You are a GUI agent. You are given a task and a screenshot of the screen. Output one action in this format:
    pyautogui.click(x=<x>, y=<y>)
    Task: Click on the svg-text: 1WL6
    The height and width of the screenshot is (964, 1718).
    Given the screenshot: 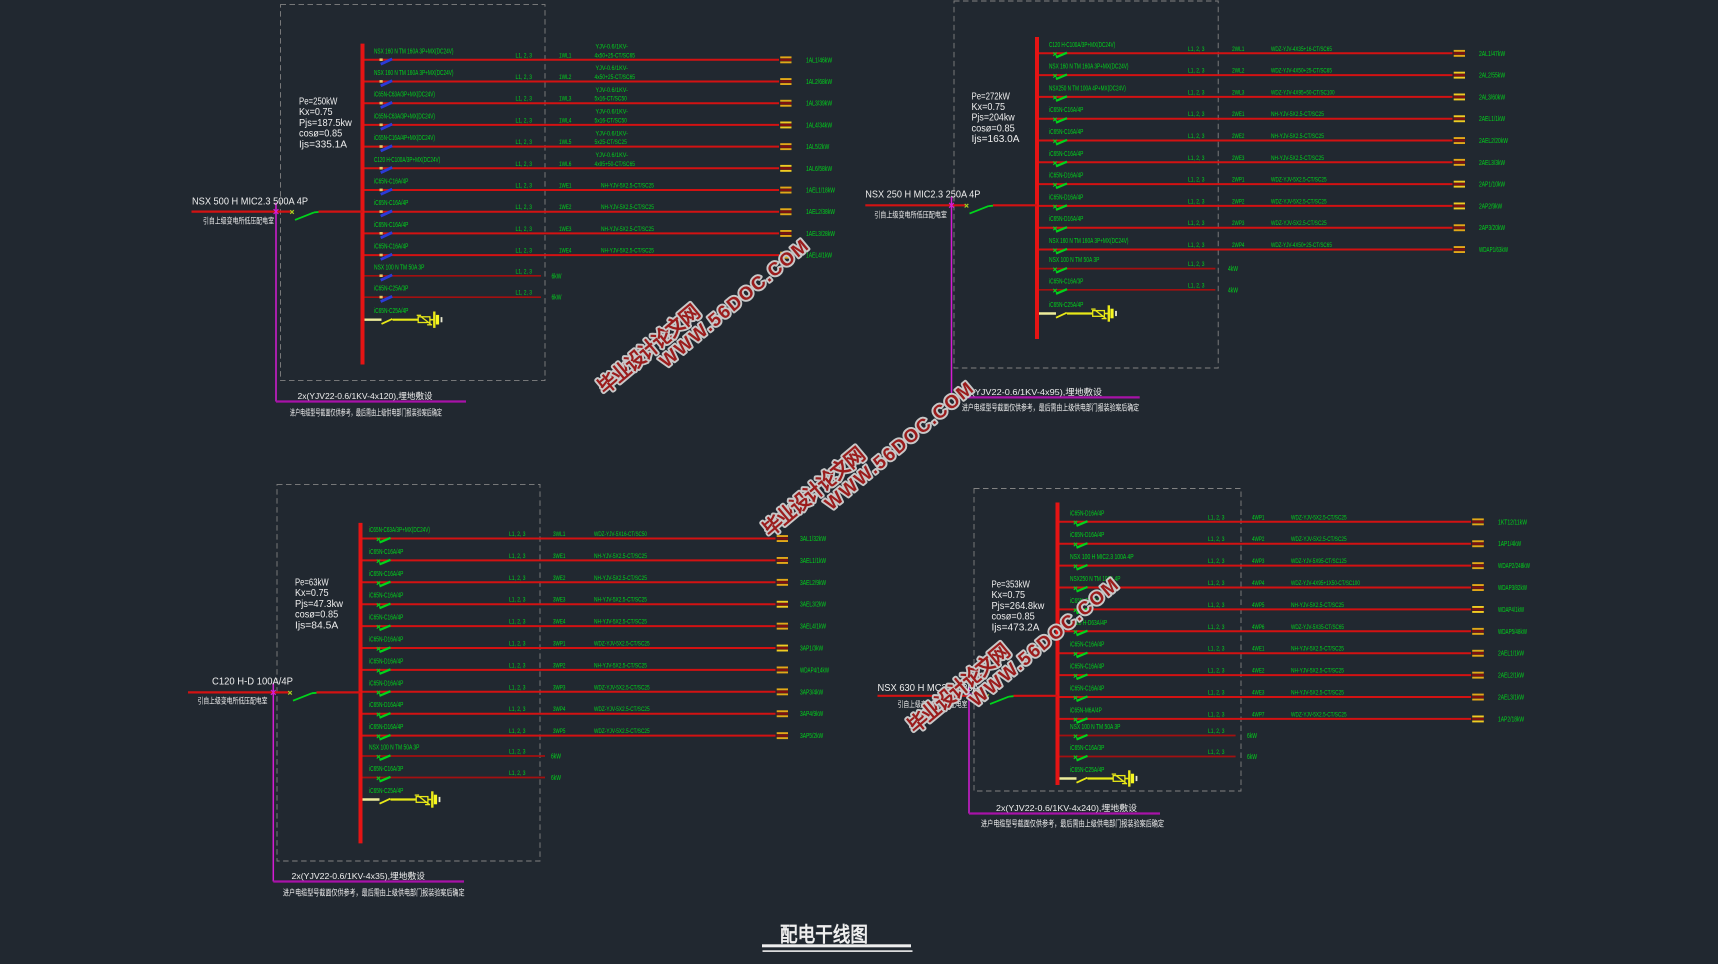 What is the action you would take?
    pyautogui.click(x=565, y=164)
    